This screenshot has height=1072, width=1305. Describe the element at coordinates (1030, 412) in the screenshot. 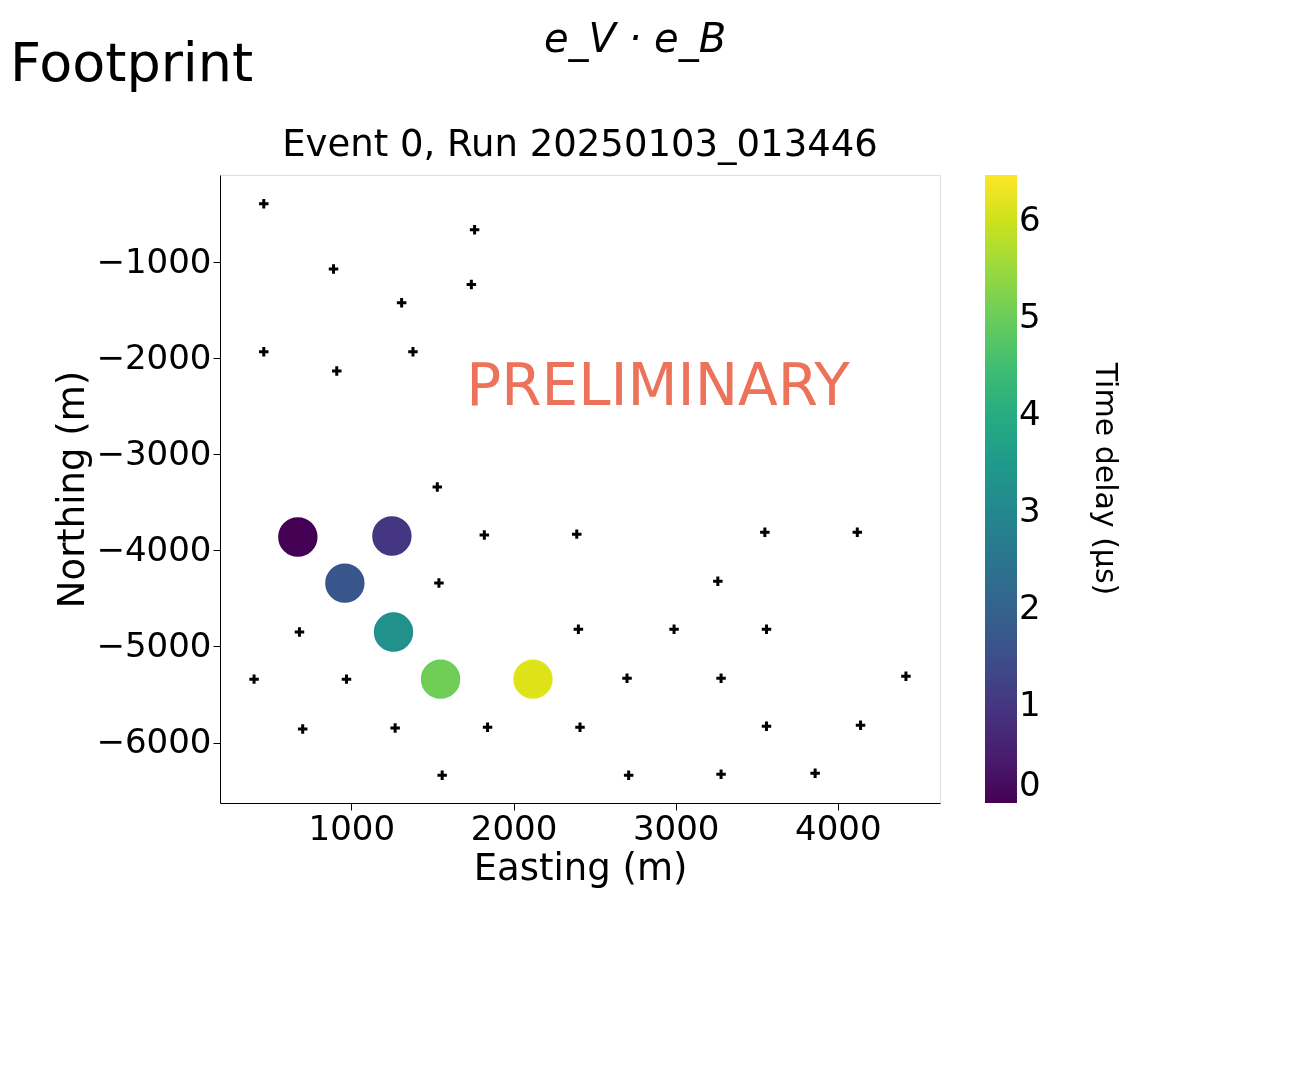

I see `color-bar-label: 4` at that location.